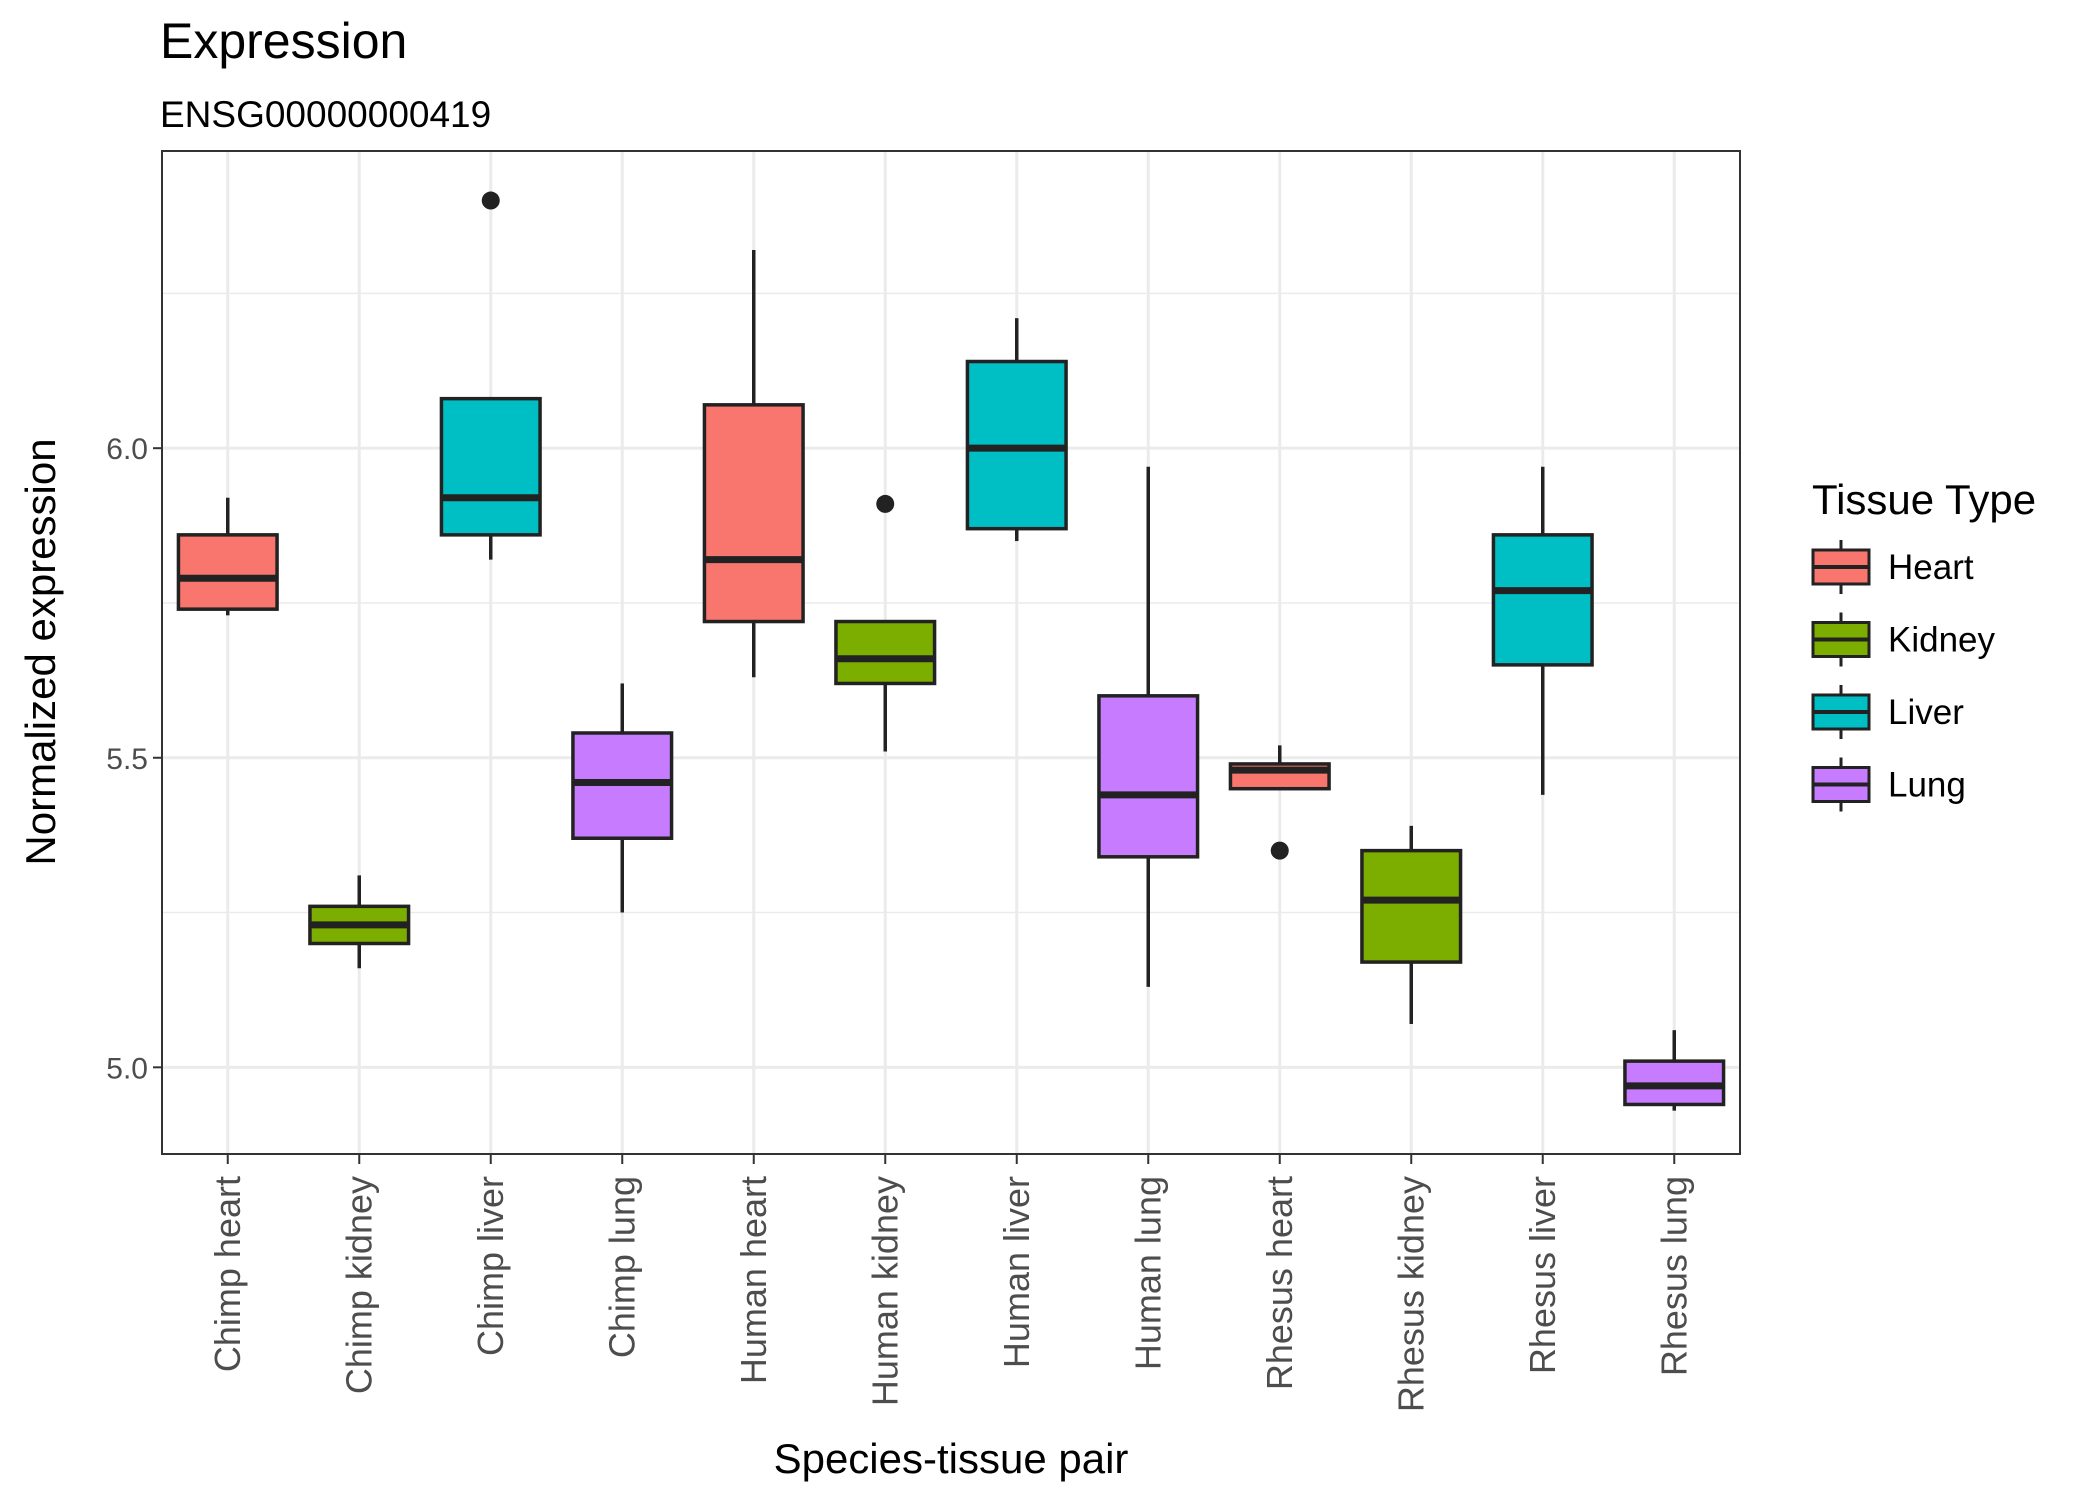 Image resolution: width=2099 pixels, height=1499 pixels. I want to click on x-tick-label: Human lung, so click(1147, 1273).